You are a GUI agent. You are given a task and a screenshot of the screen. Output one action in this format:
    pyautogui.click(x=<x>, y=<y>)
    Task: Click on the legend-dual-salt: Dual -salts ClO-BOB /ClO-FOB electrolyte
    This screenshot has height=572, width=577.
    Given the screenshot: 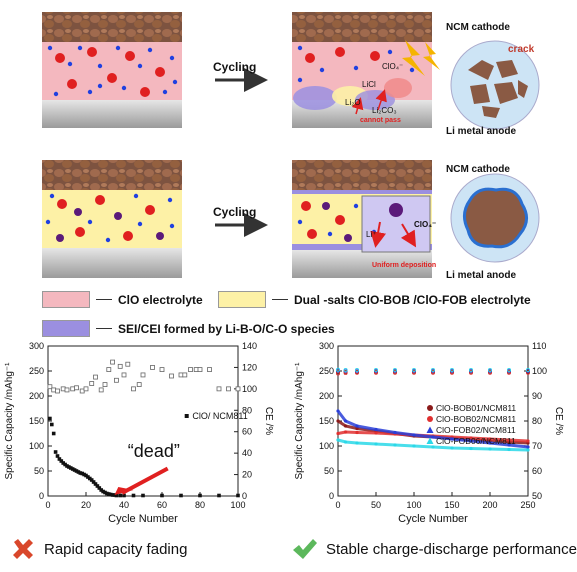 What is the action you would take?
    pyautogui.click(x=374, y=299)
    